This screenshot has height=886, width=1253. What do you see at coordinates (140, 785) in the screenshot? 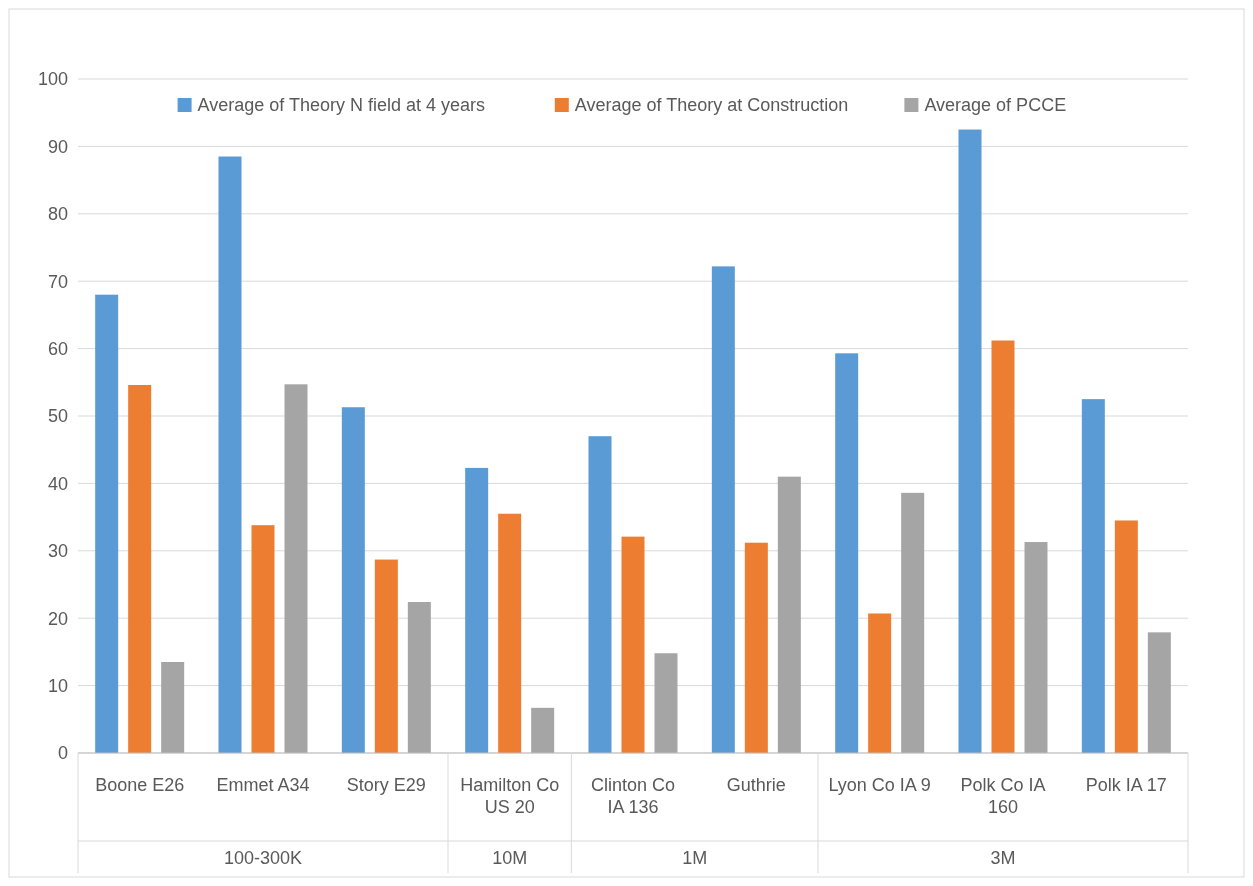
I see `x-tick-label: Boone E26` at bounding box center [140, 785].